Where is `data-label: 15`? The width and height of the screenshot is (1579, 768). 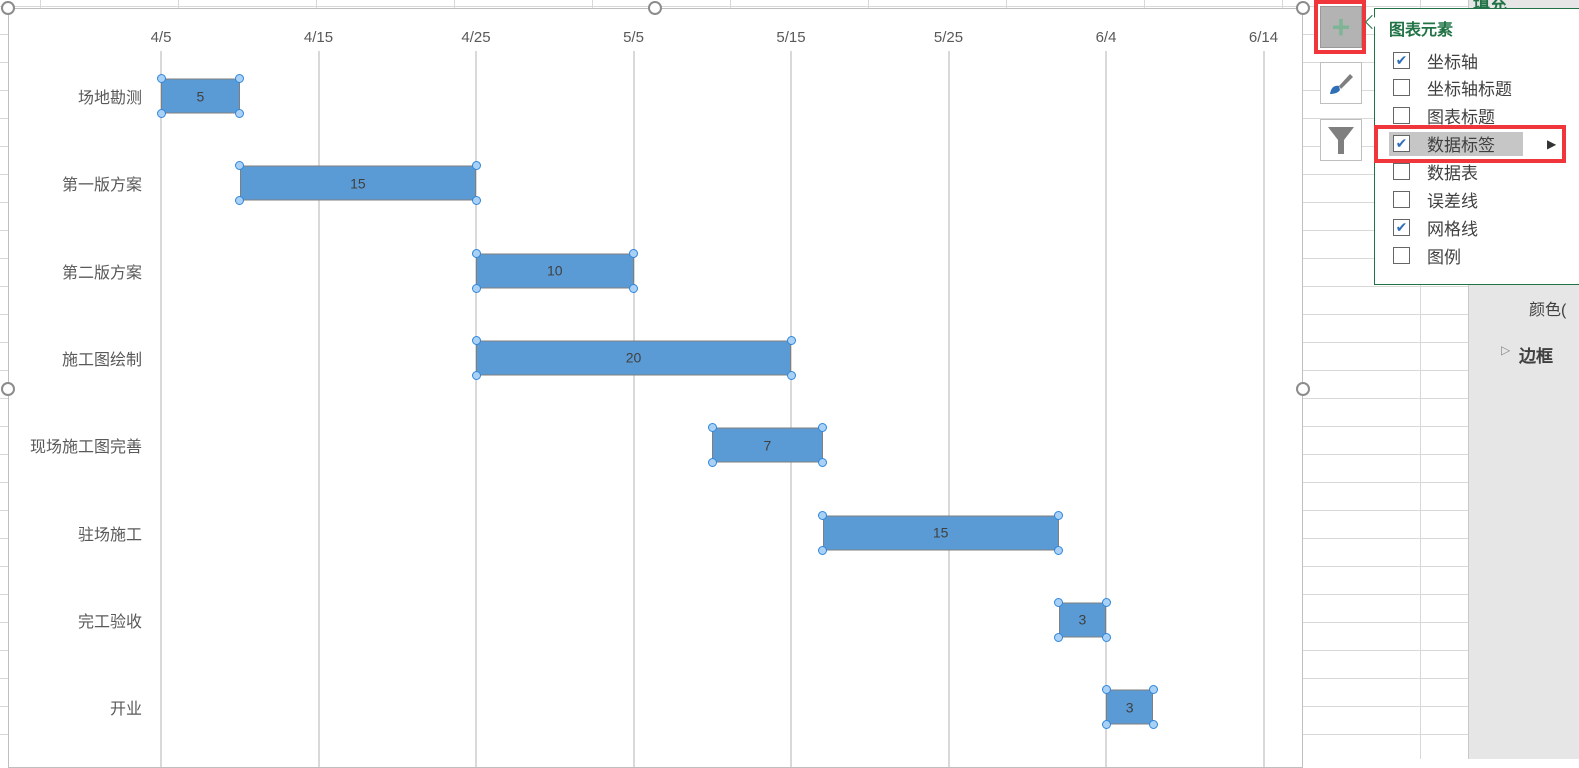
data-label: 15 is located at coordinates (940, 532).